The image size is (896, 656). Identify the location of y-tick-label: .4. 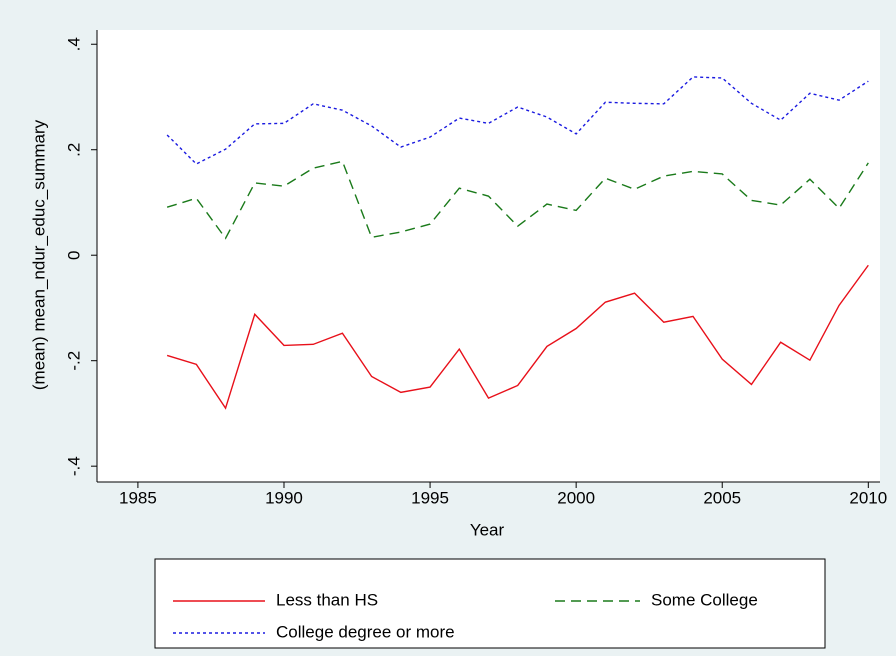
(73, 44).